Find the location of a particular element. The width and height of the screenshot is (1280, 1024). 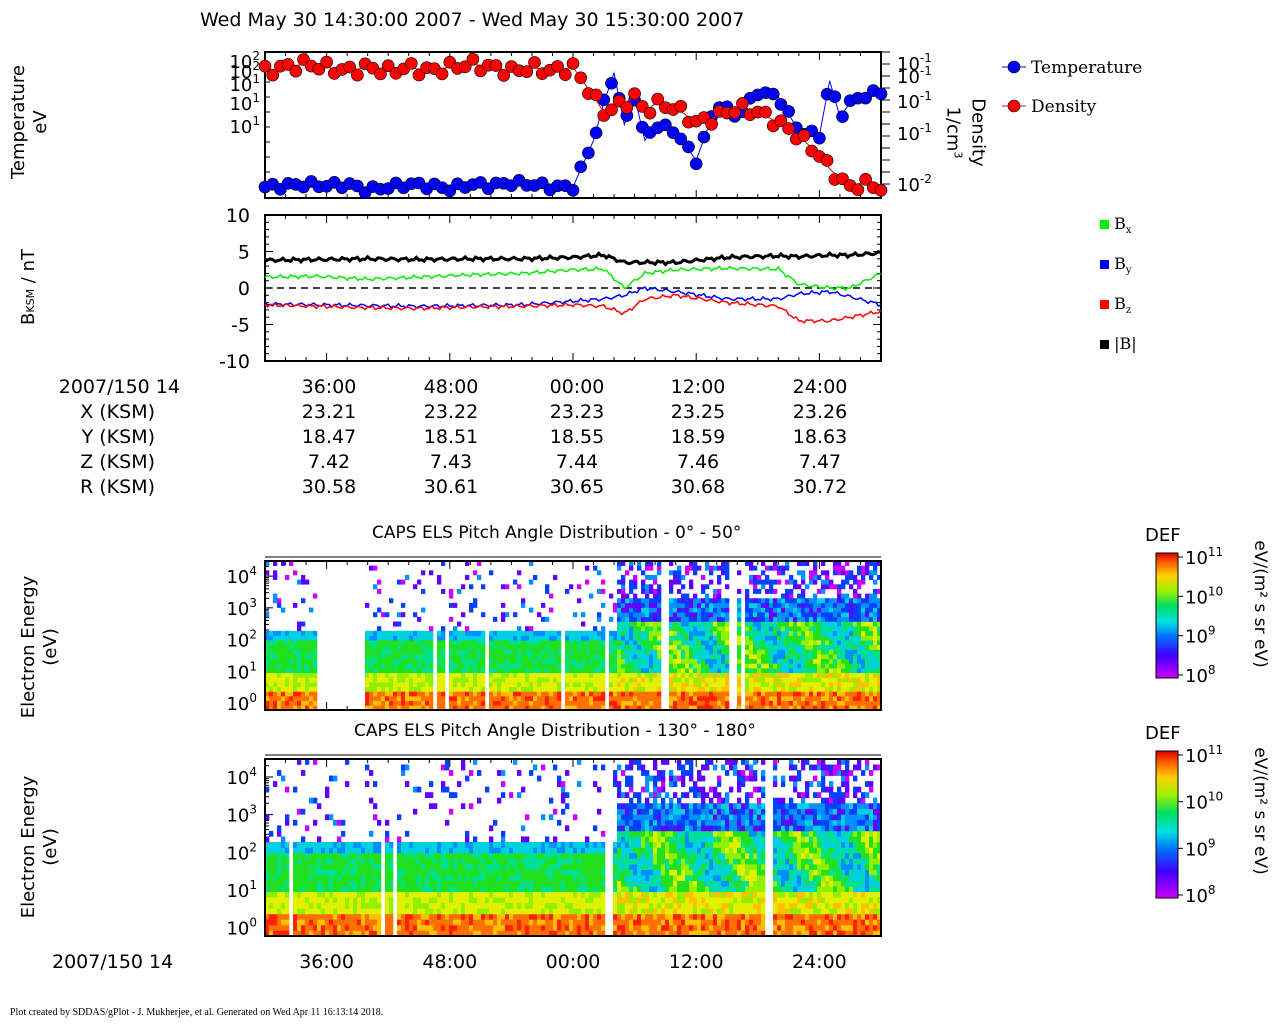

bfield-axis-label: BKSM / nT is located at coordinates (28, 287).